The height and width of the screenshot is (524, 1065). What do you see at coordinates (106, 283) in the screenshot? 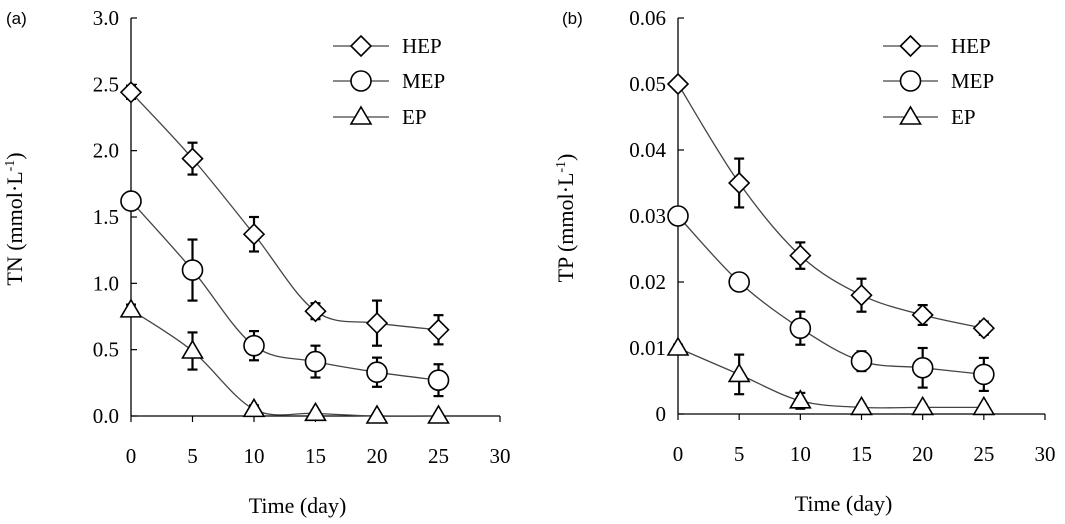
I see `y-tick-label: 1.0` at bounding box center [106, 283].